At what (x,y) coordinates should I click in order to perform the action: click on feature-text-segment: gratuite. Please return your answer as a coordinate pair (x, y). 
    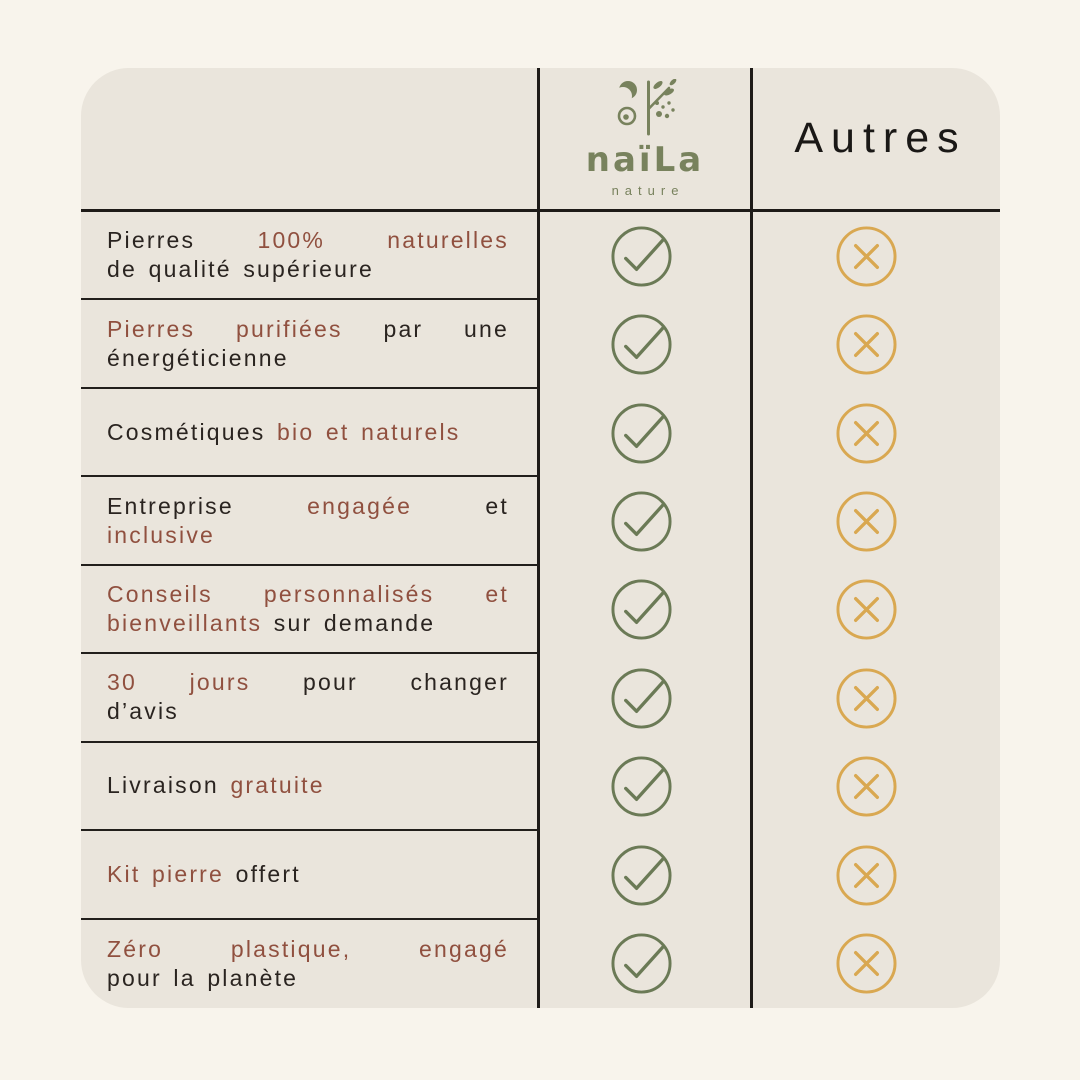
    Looking at the image, I should click on (277, 785).